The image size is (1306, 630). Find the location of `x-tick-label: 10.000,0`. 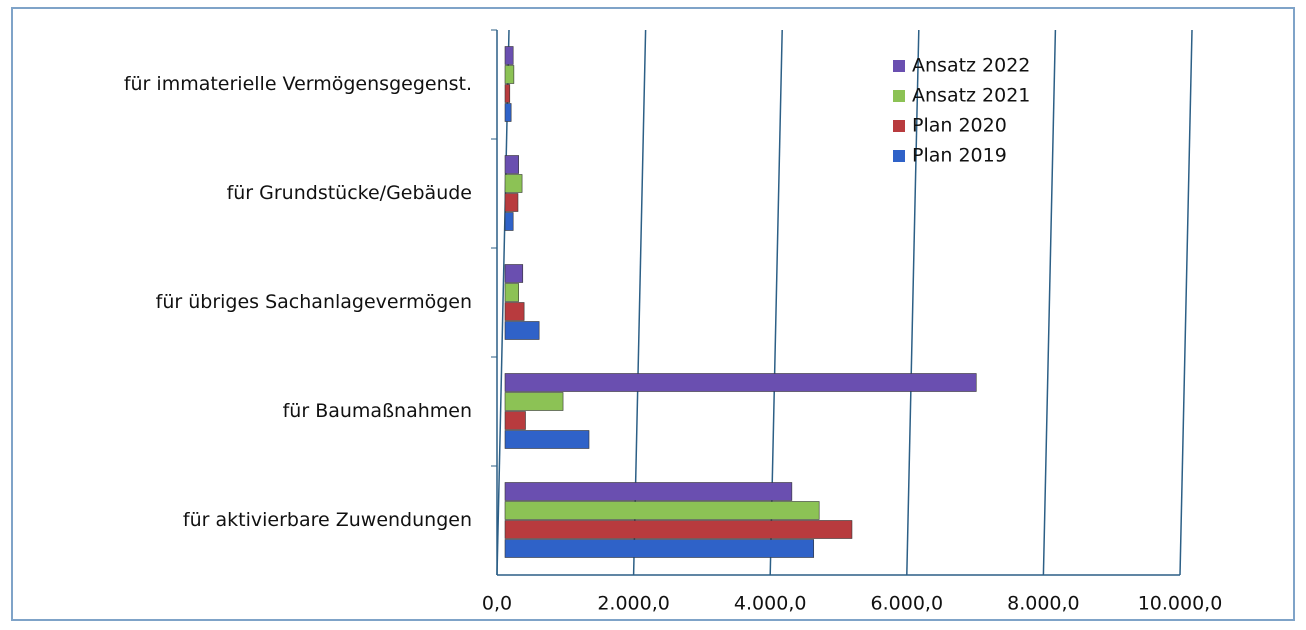

x-tick-label: 10.000,0 is located at coordinates (1180, 604).